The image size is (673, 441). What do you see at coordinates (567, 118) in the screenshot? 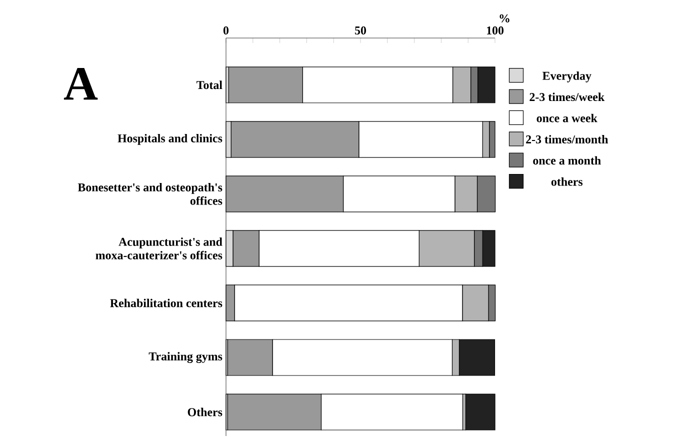
I see `legend-label: once a week` at bounding box center [567, 118].